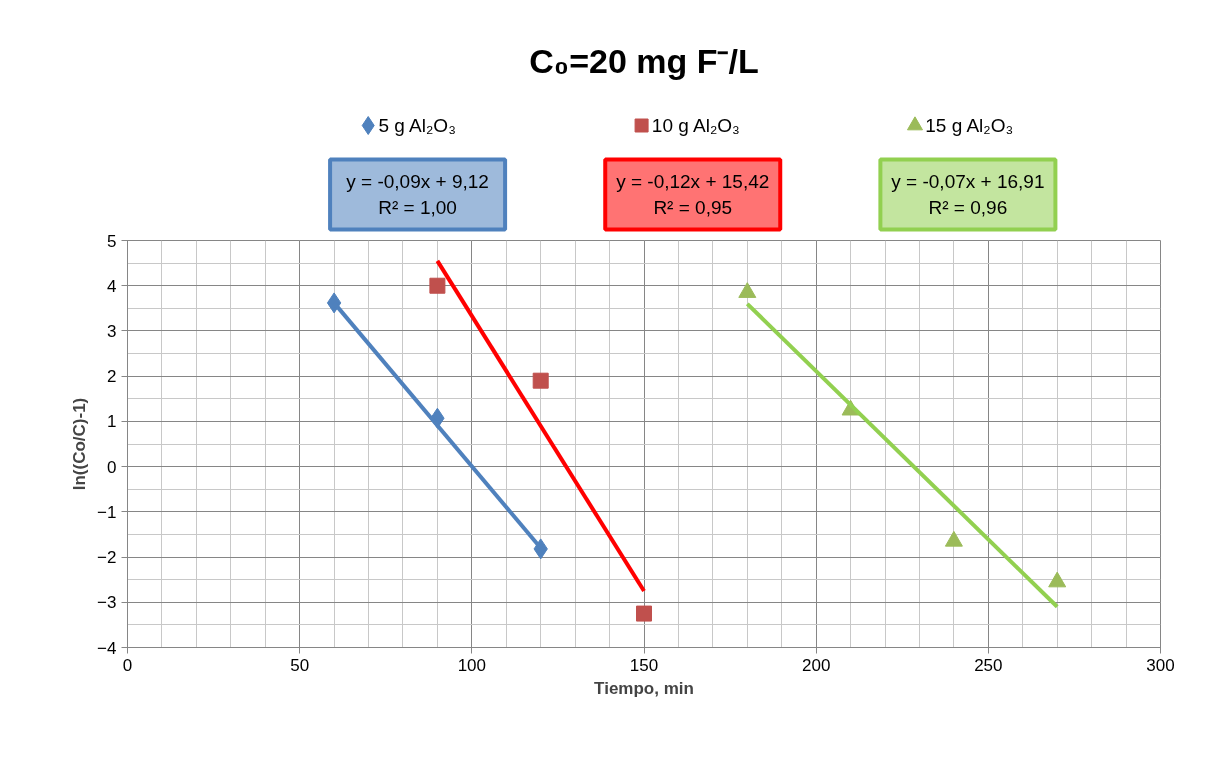 The image size is (1221, 758). What do you see at coordinates (112, 377) in the screenshot?
I see `y-tick-label: 2` at bounding box center [112, 377].